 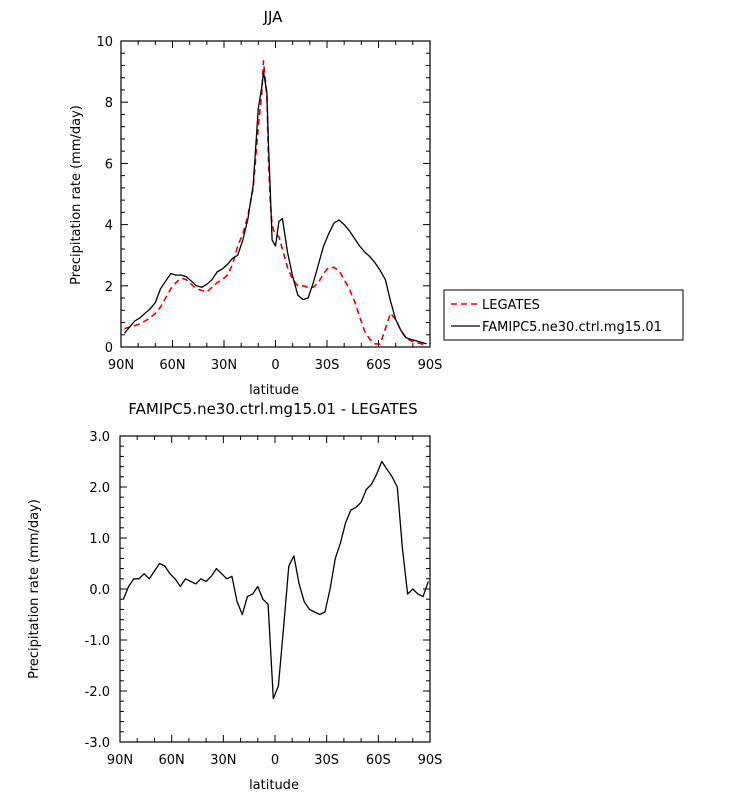 What do you see at coordinates (109, 226) in the screenshot?
I see `top-y-tick-label: 4` at bounding box center [109, 226].